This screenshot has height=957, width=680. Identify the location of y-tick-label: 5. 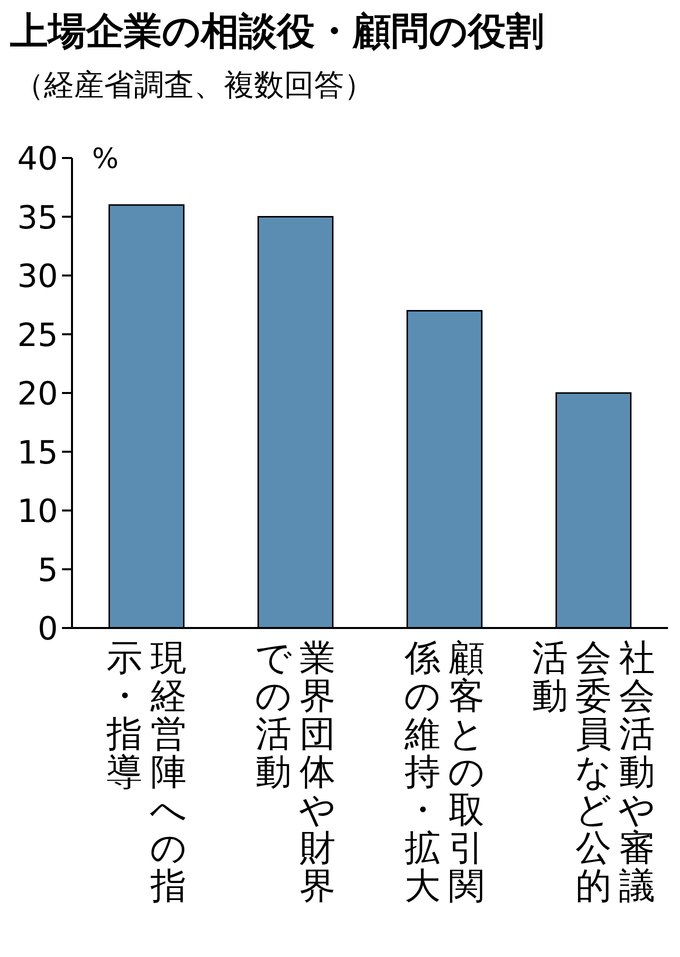
(48, 569).